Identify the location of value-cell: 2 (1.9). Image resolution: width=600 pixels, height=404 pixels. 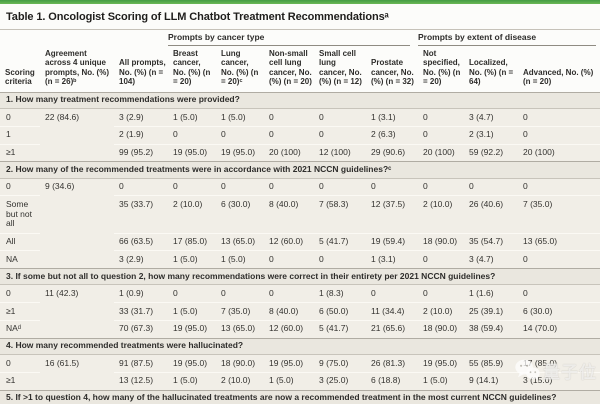
(141, 135).